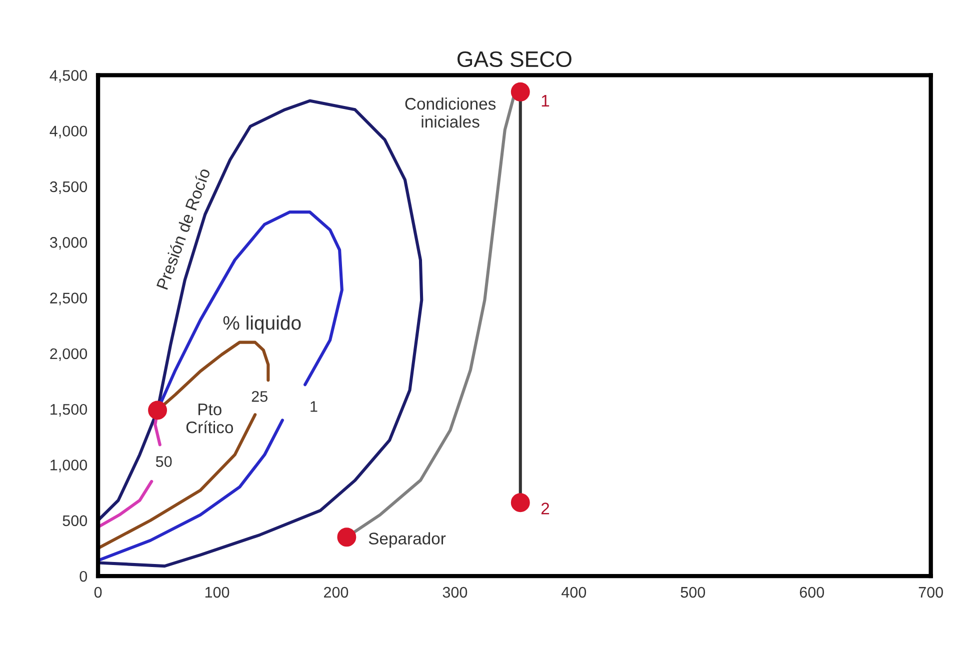 The width and height of the screenshot is (965, 648). What do you see at coordinates (75, 520) in the screenshot?
I see `y-tick-label: 500` at bounding box center [75, 520].